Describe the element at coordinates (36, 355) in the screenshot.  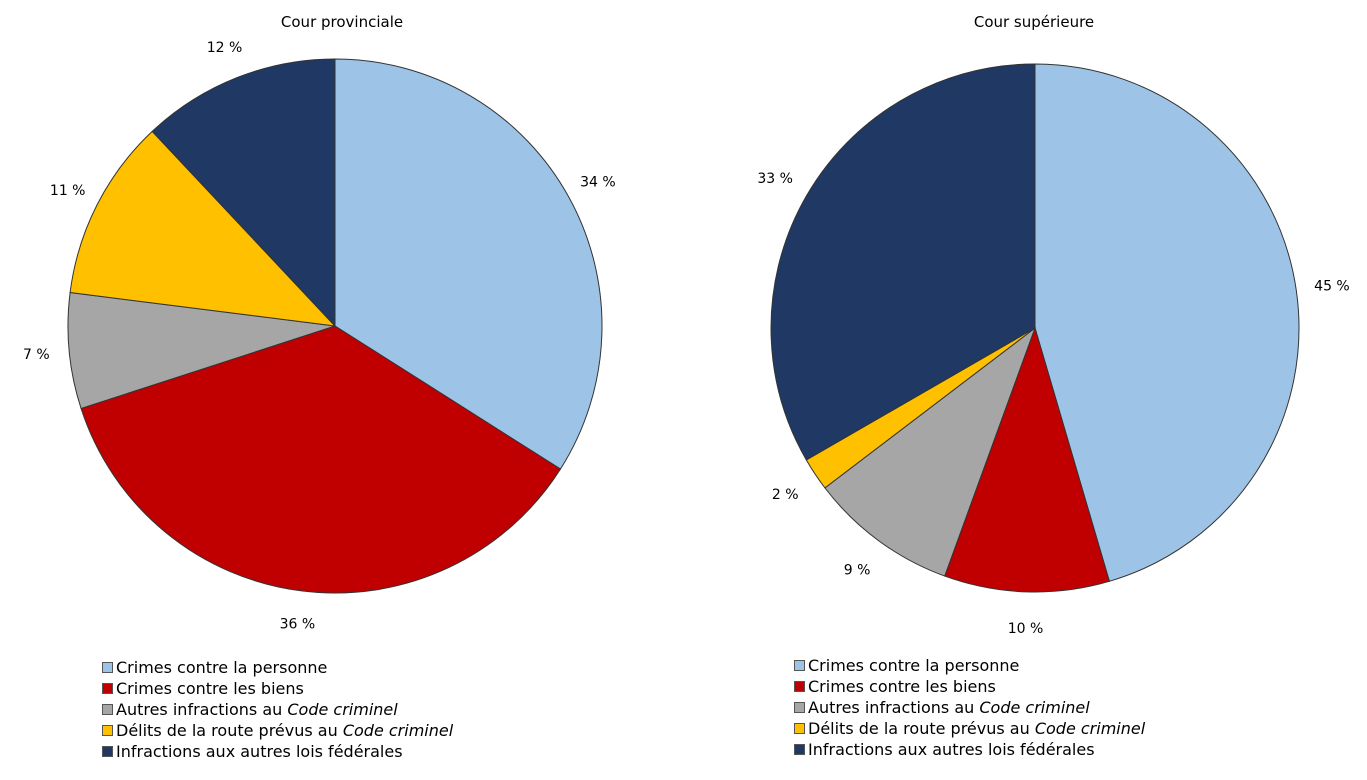
I see `slice-data-label: 7 %` at that location.